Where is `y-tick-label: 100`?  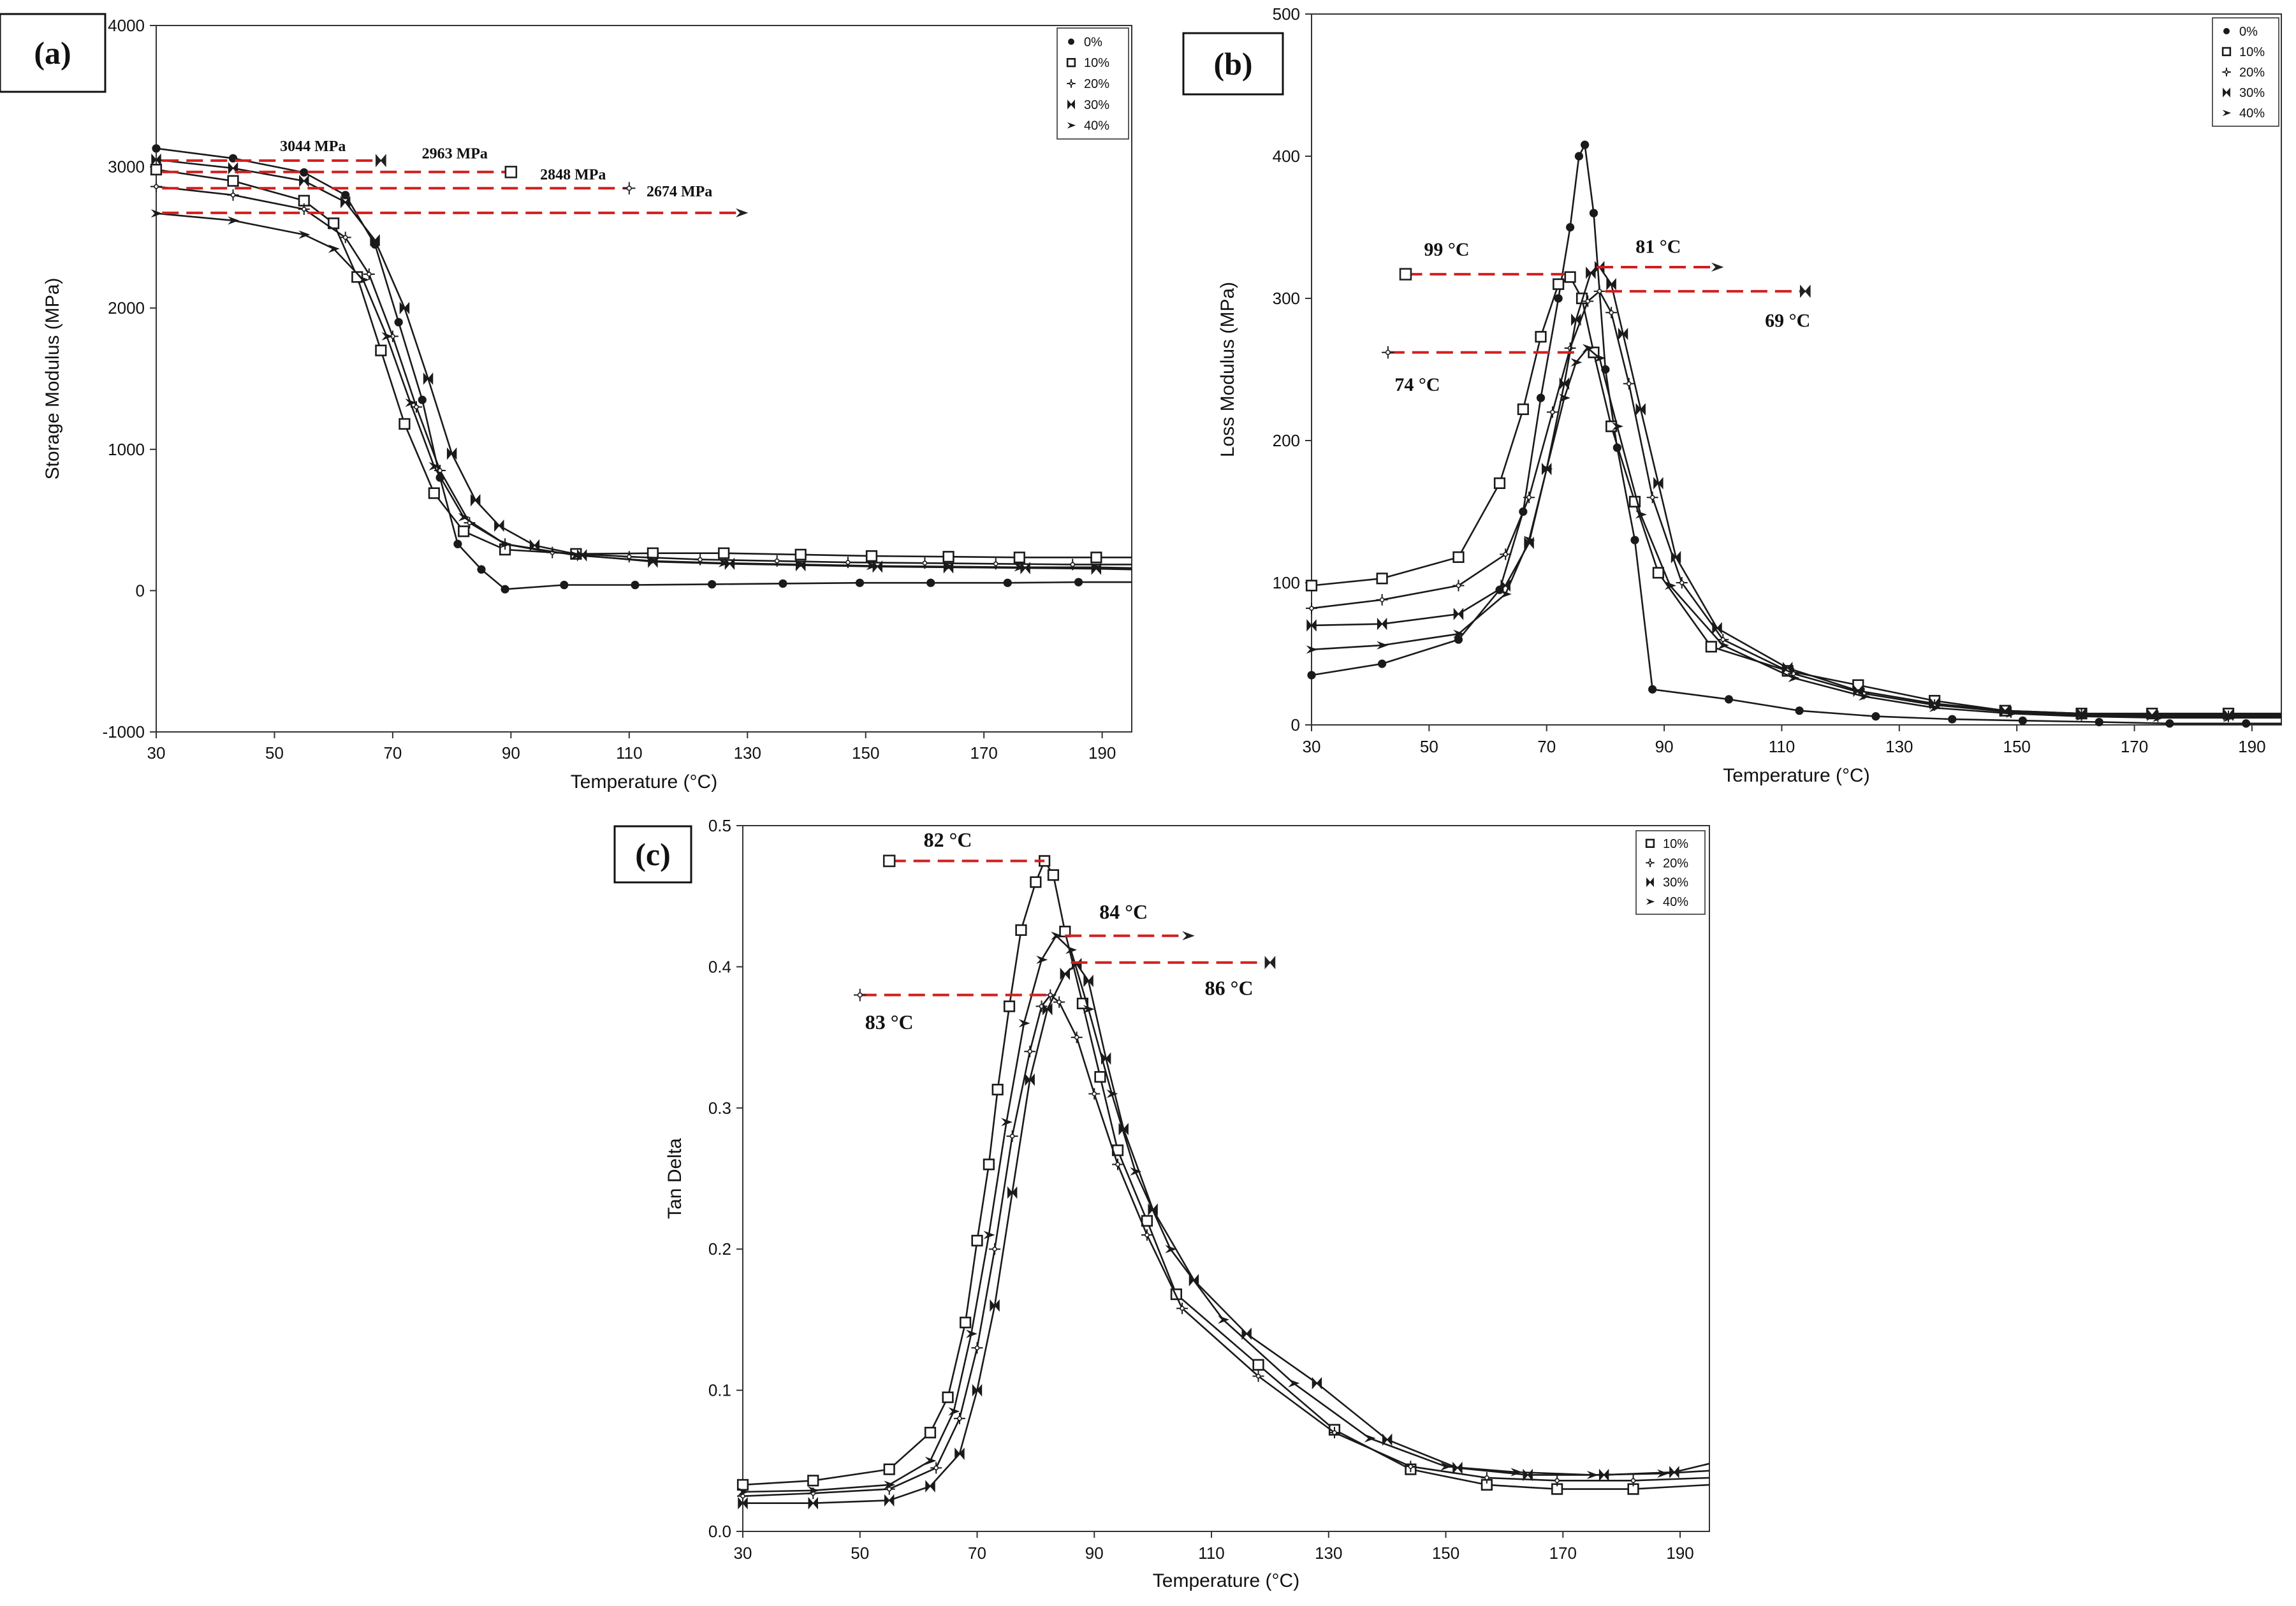 y-tick-label: 100 is located at coordinates (1286, 582).